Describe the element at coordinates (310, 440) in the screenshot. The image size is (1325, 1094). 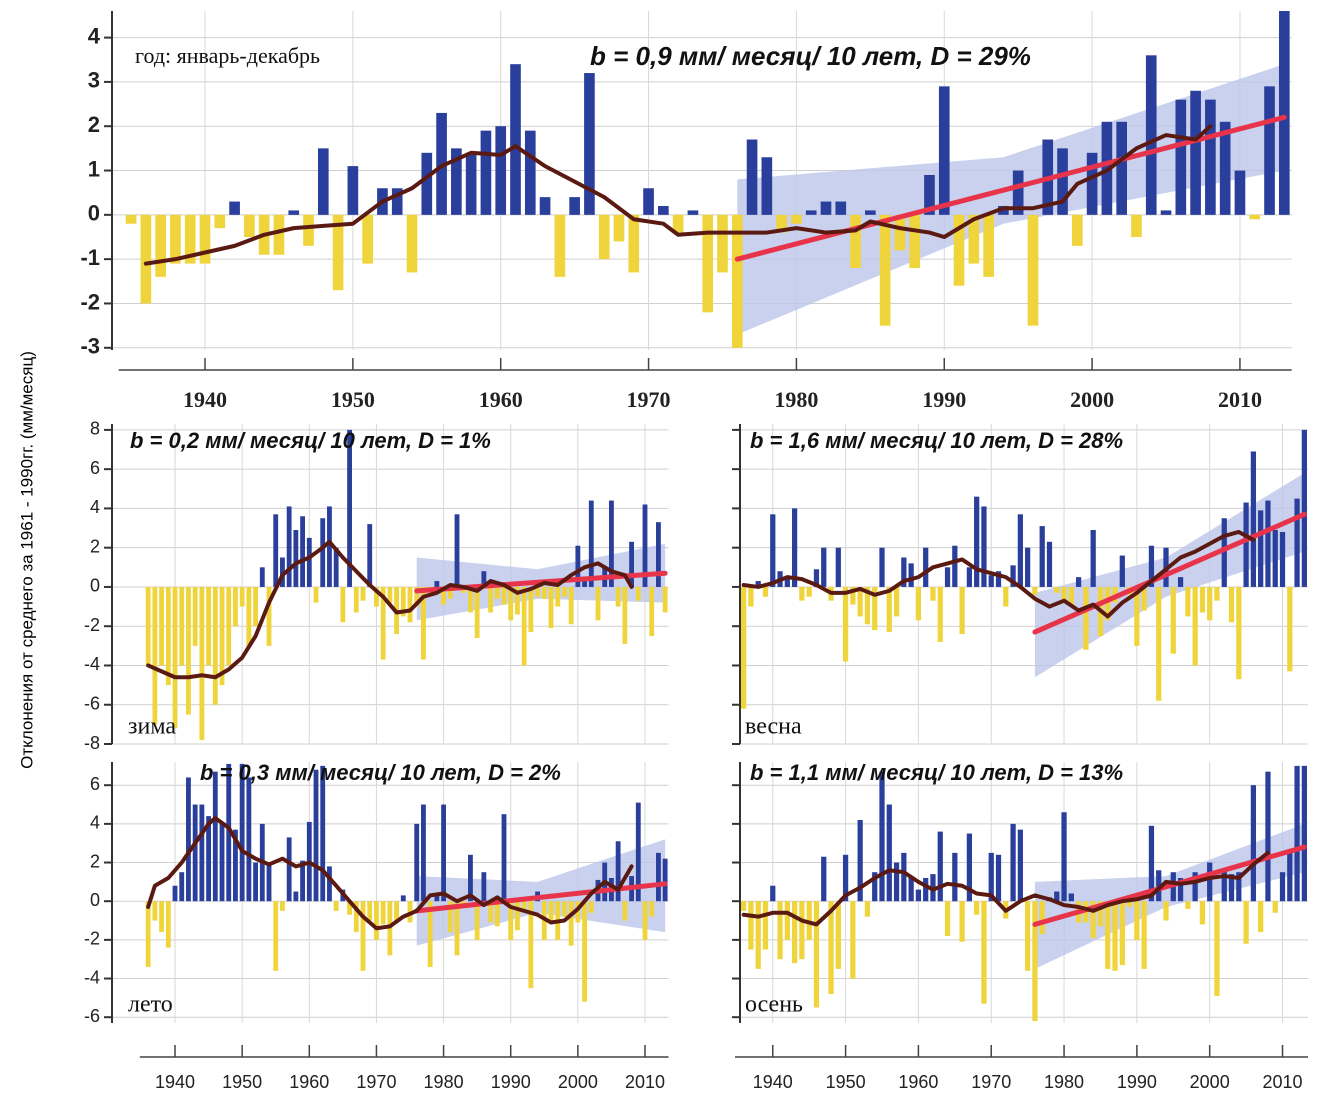
I see `panel-title: b = 0,2 мм/ месяц/ 10 лет, D = 1%` at that location.